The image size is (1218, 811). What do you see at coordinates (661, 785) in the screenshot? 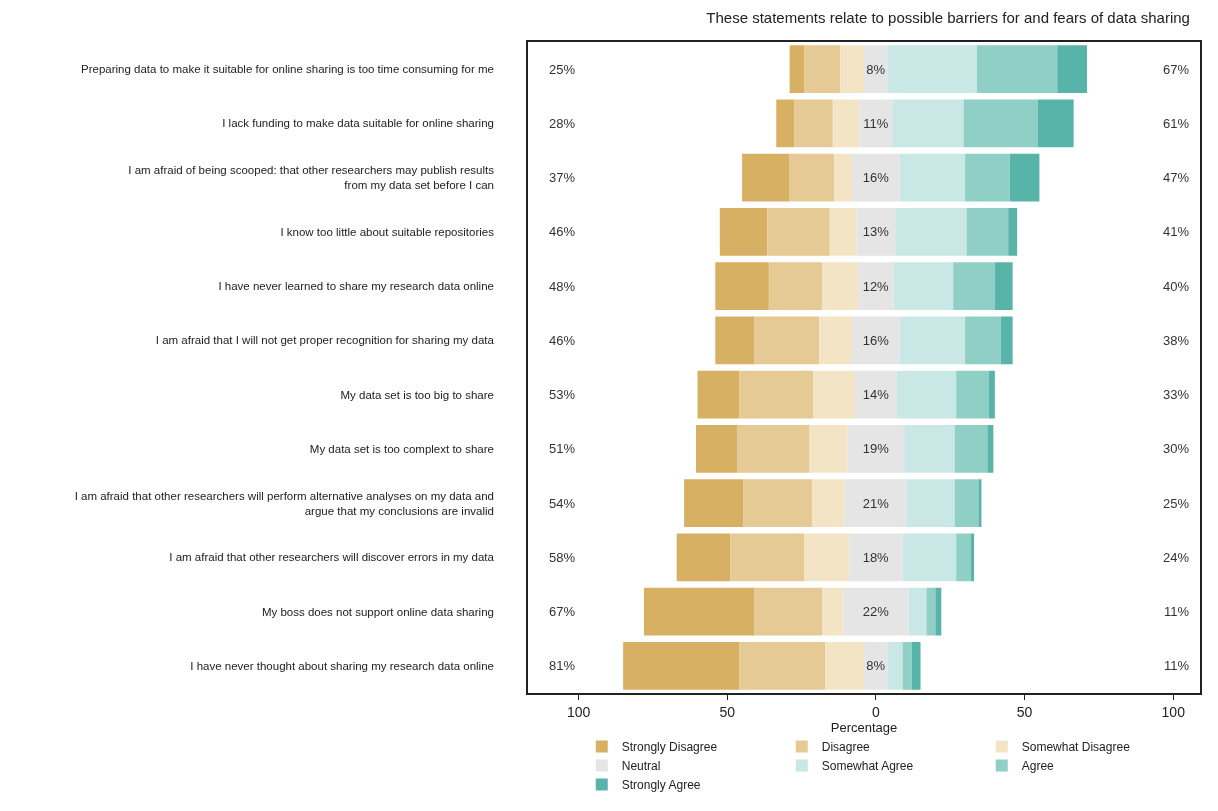
I see `legend-label: Strongly Agree` at bounding box center [661, 785].